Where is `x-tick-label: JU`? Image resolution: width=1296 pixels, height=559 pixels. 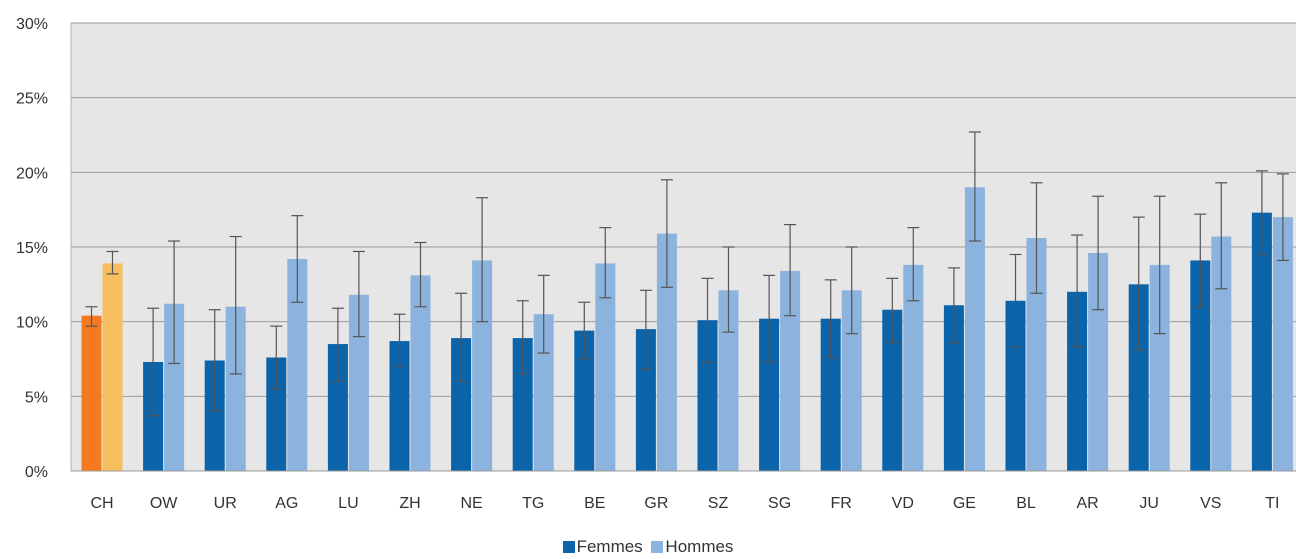 x-tick-label: JU is located at coordinates (1149, 503).